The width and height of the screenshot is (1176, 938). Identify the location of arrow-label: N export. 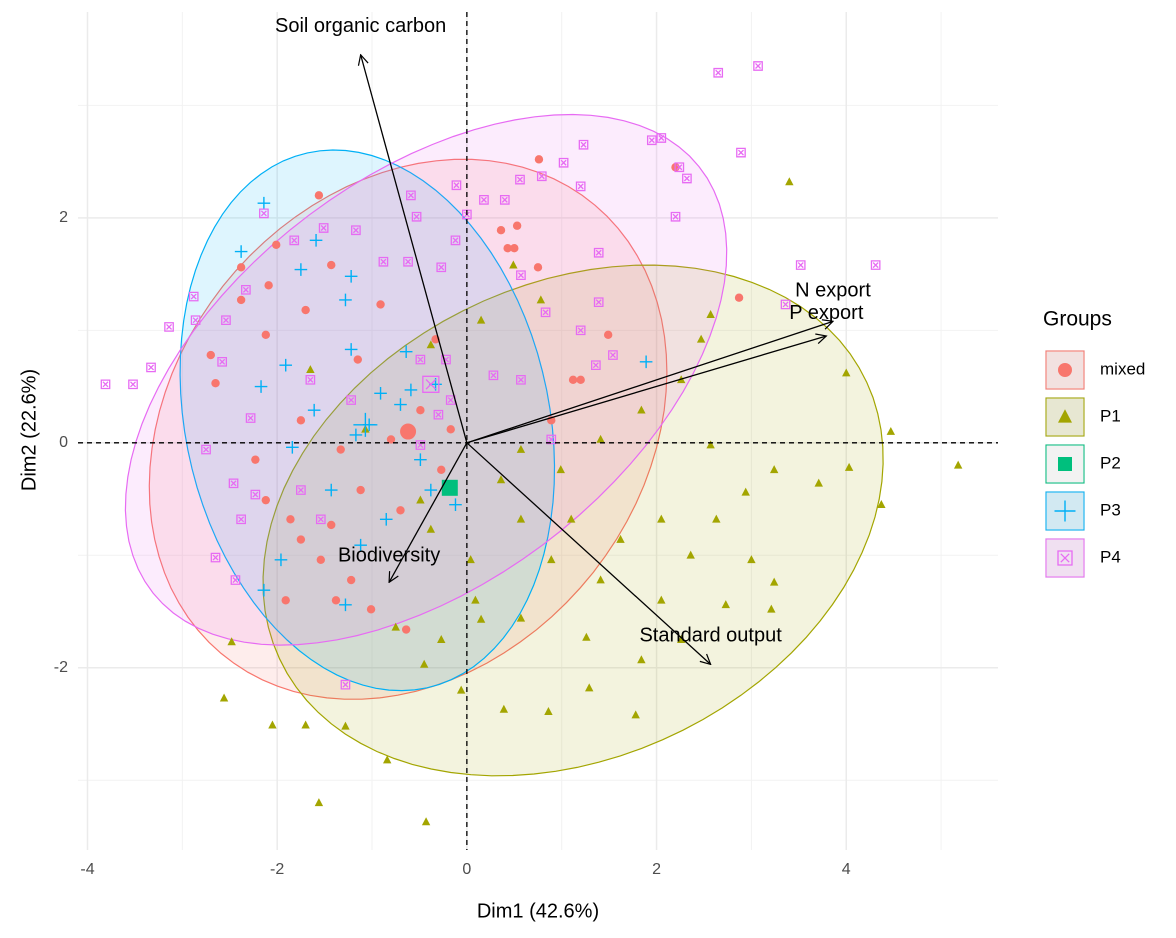
(833, 291).